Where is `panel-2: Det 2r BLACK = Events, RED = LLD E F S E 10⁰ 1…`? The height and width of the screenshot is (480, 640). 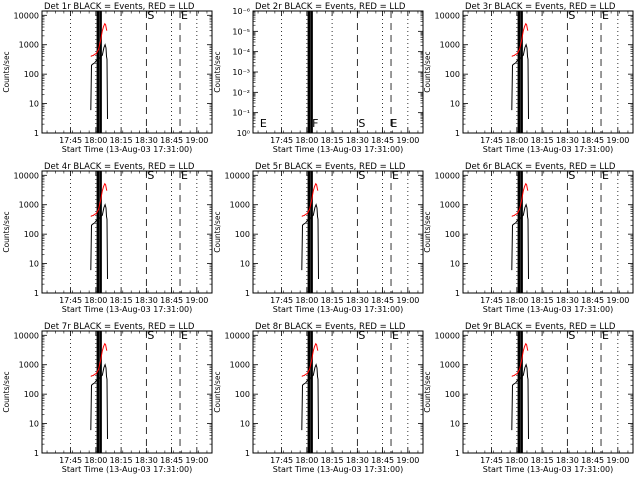 panel-2: Det 2r BLACK = Events, RED = LLD E F S E 10⁰ 1… is located at coordinates (318, 78).